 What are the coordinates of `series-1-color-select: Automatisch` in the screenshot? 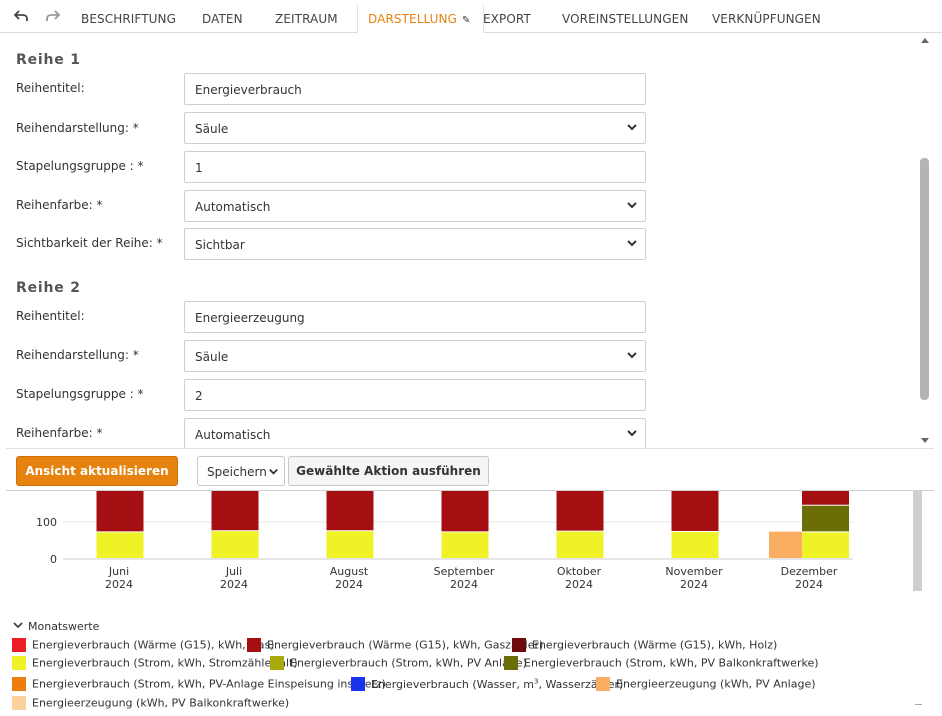 It's located at (415, 206).